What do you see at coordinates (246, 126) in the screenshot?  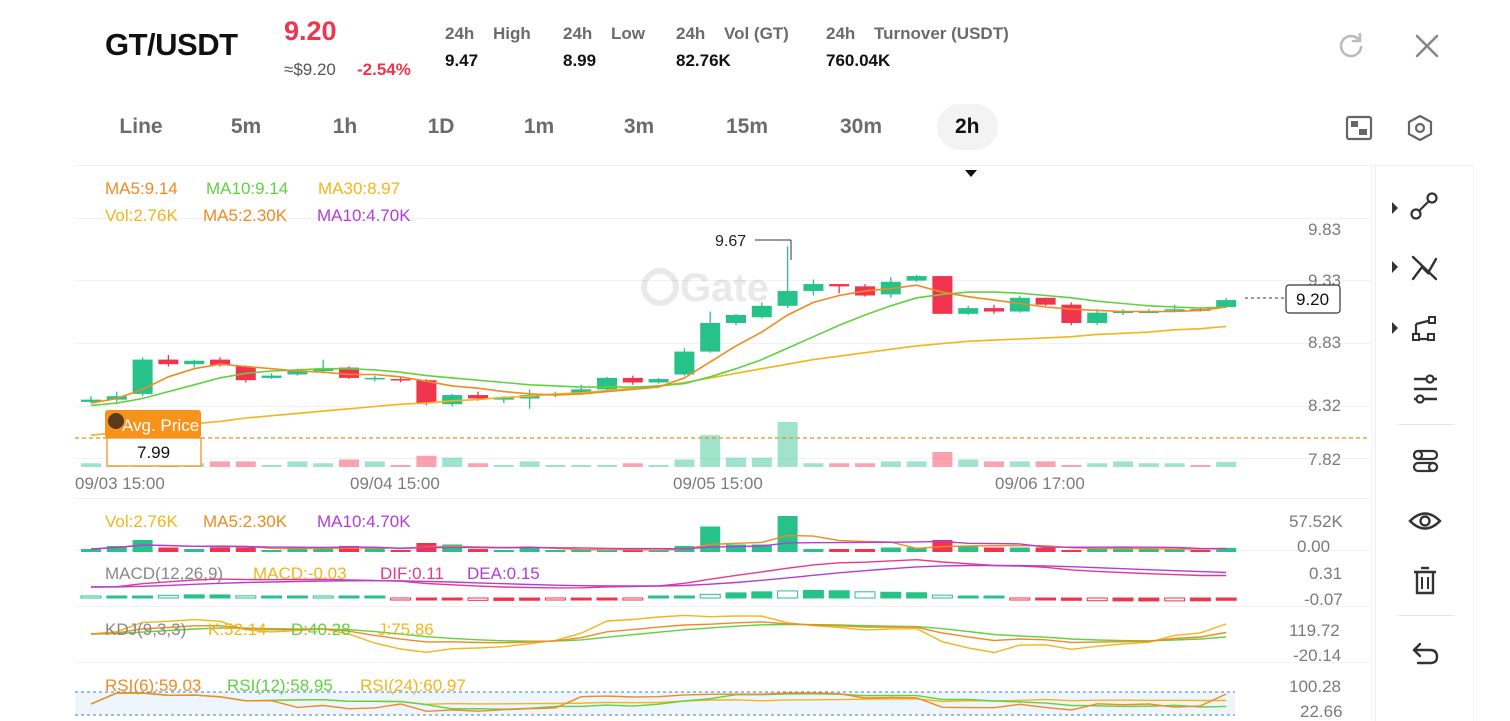 I see `tab-5m: 5m` at bounding box center [246, 126].